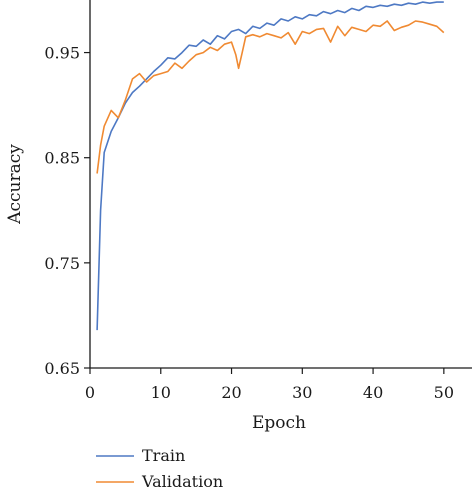 The image size is (474, 494). I want to click on x-tick-label: 0, so click(90, 392).